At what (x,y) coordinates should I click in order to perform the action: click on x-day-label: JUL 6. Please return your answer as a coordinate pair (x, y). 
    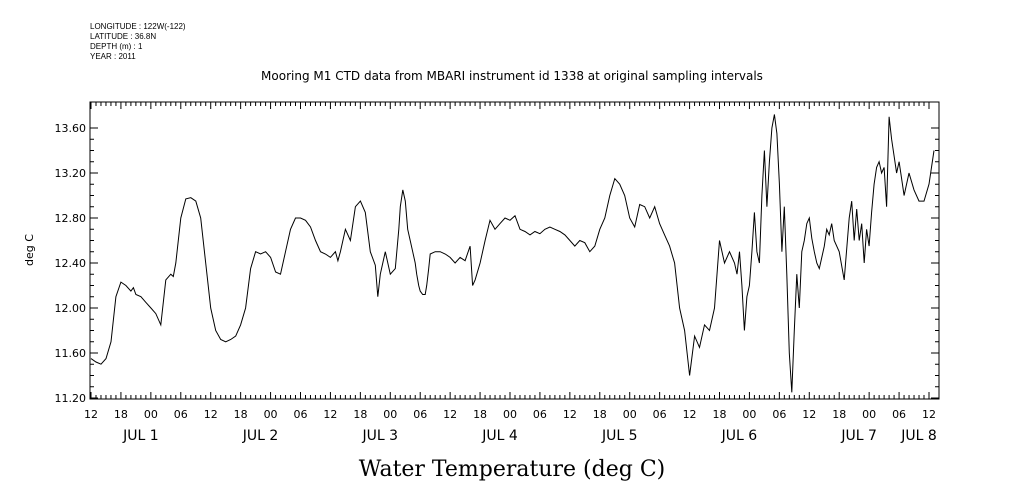
    Looking at the image, I should click on (739, 436).